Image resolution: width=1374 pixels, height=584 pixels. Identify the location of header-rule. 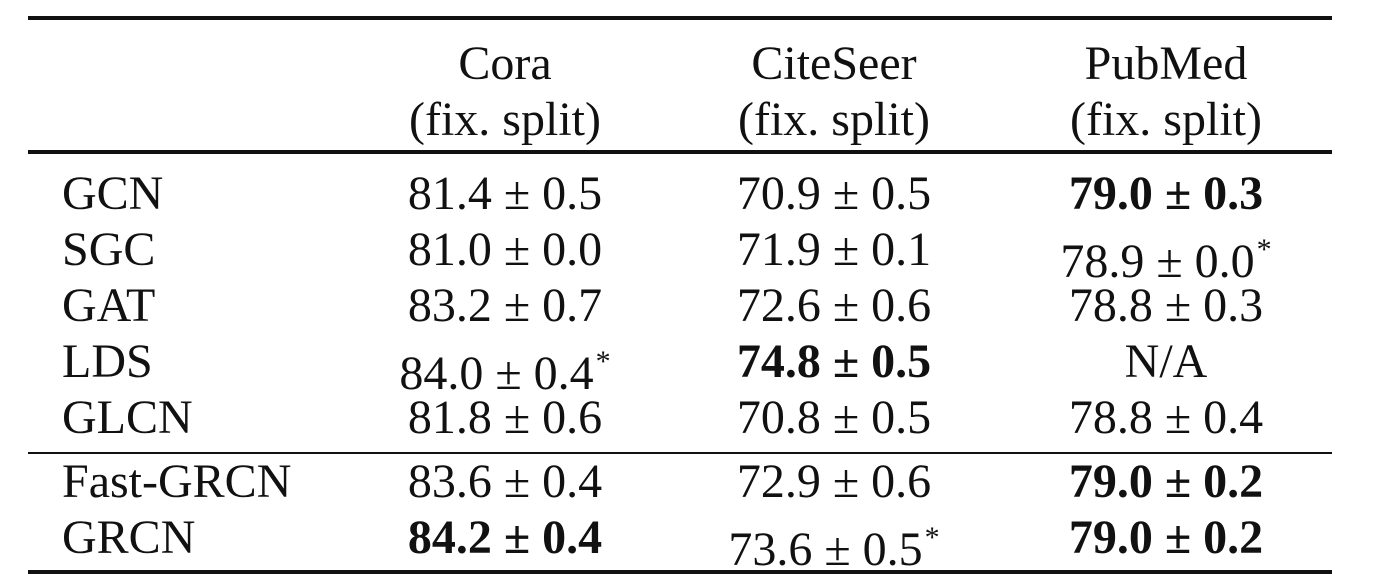
(680, 152).